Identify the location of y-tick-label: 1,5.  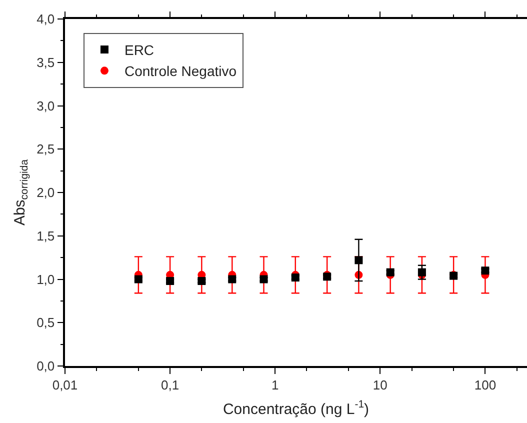
(45, 236).